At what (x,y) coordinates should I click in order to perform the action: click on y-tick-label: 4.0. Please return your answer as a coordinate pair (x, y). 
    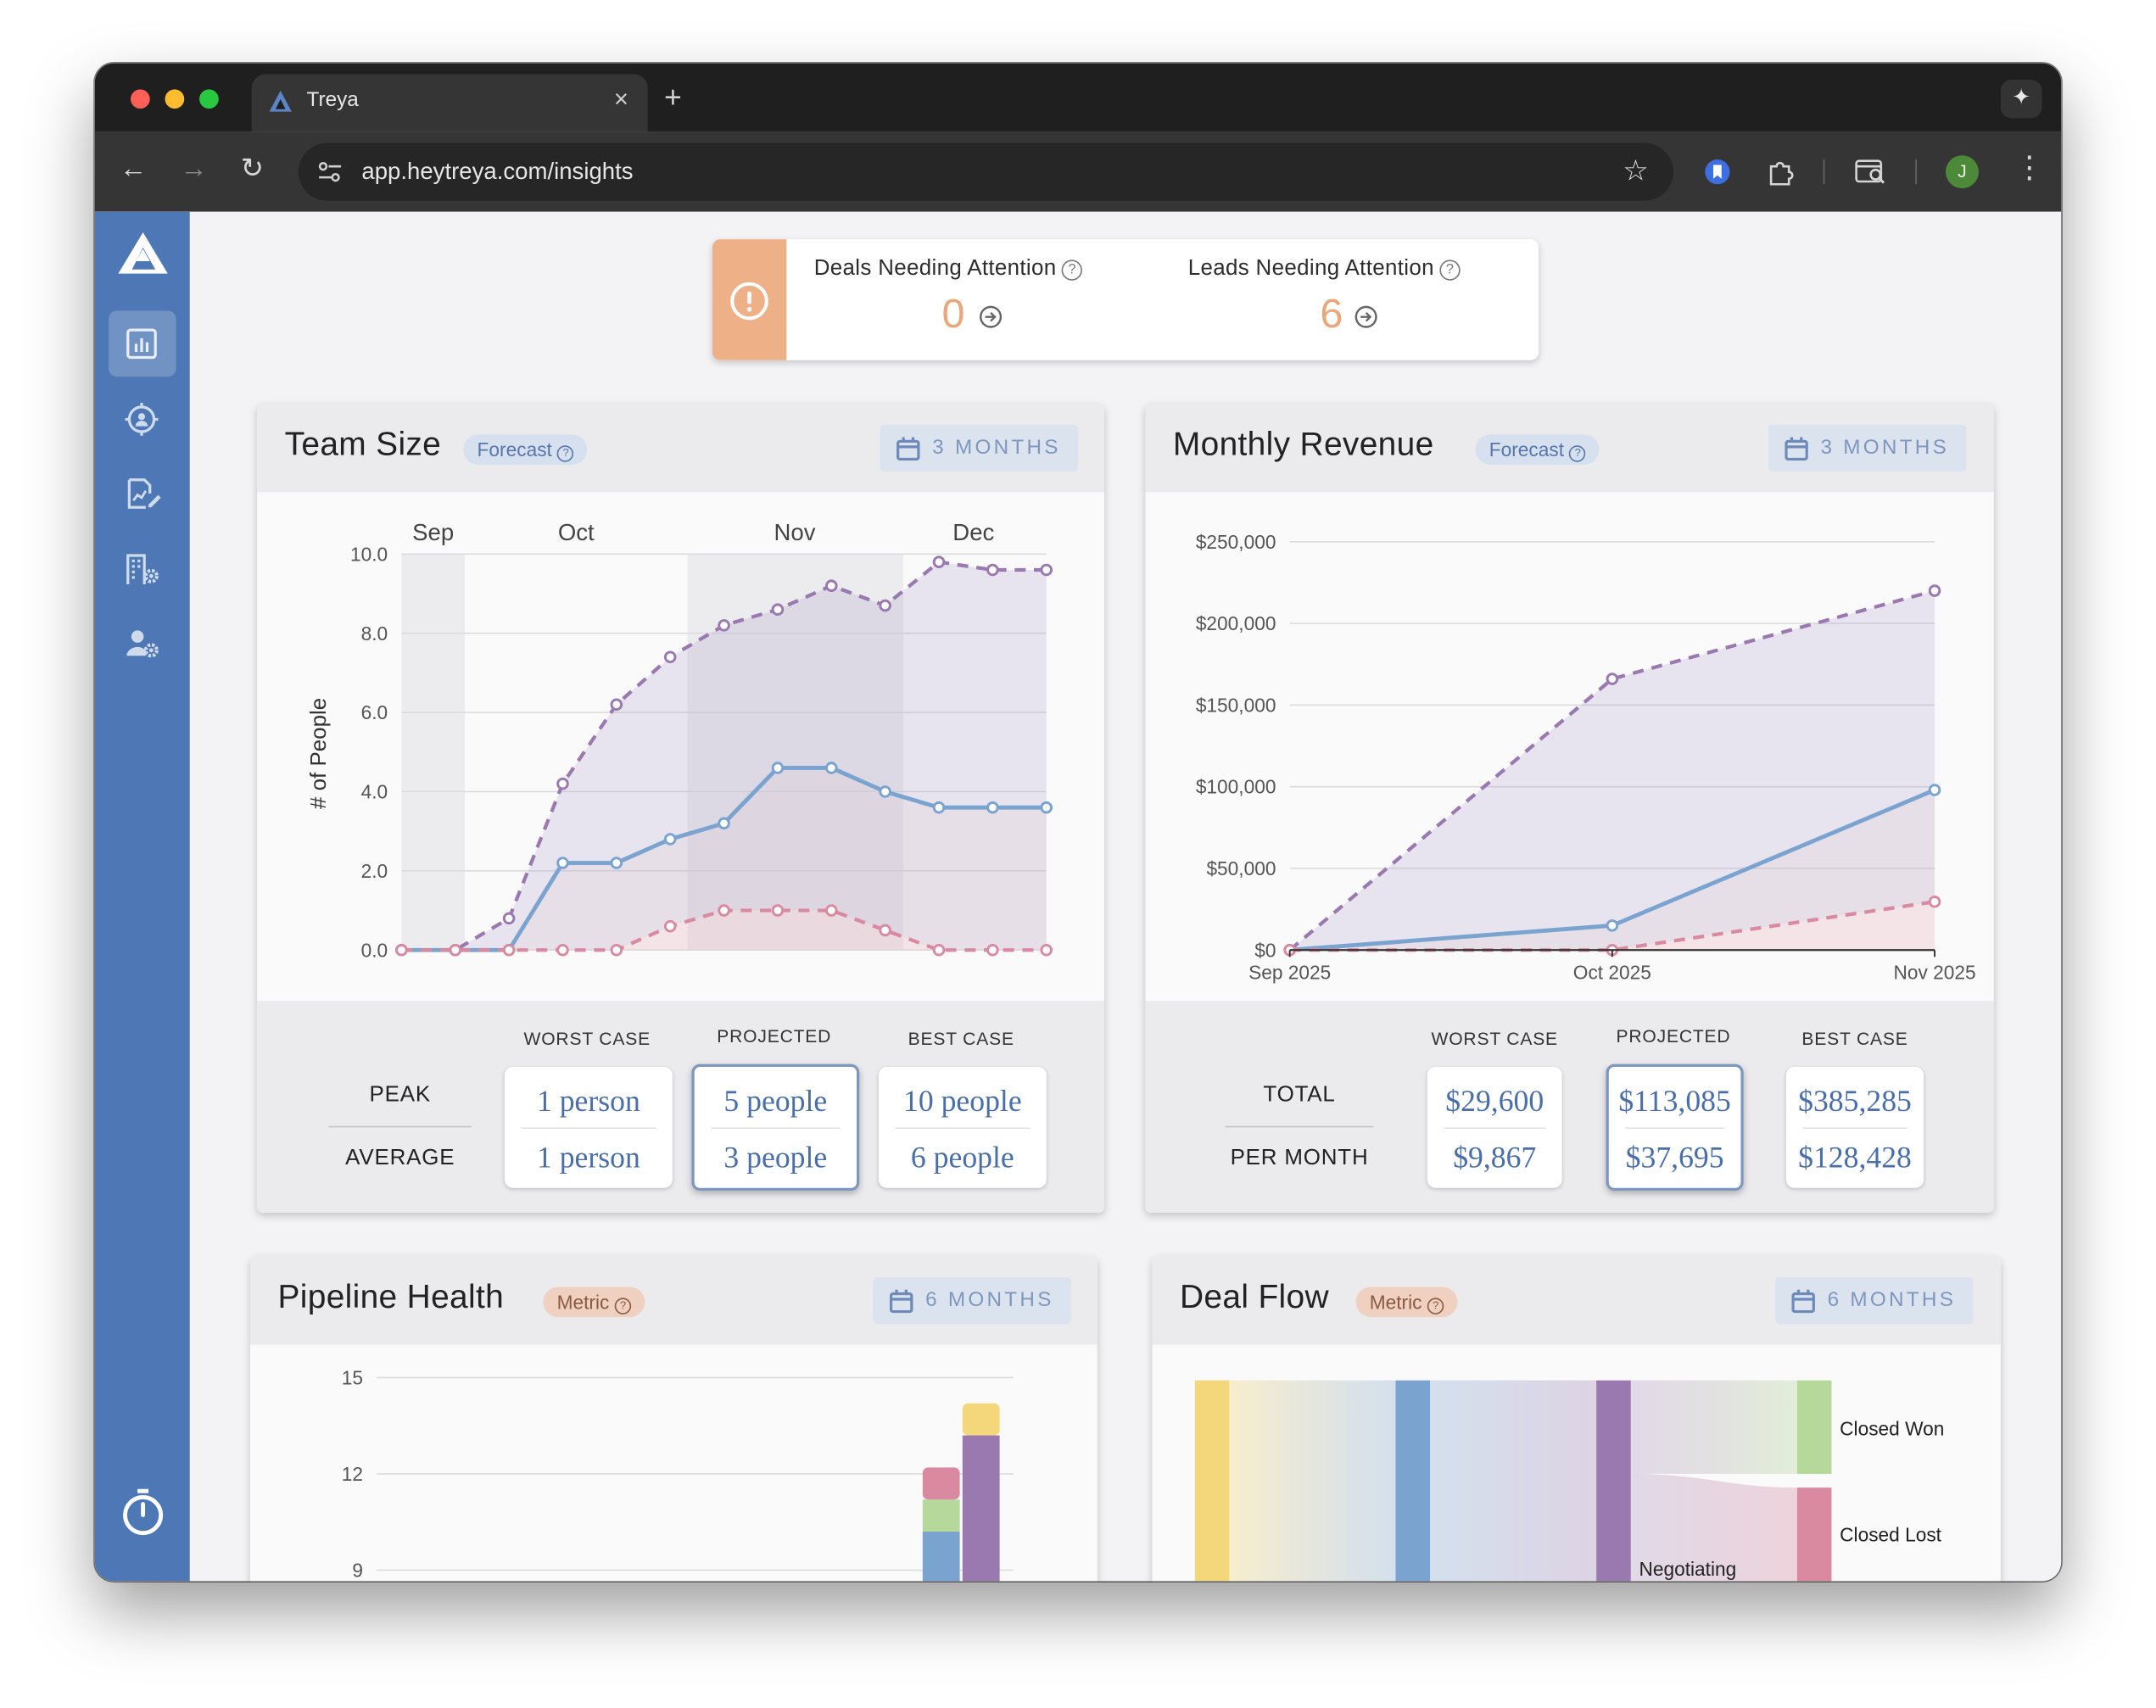
    Looking at the image, I should click on (374, 792).